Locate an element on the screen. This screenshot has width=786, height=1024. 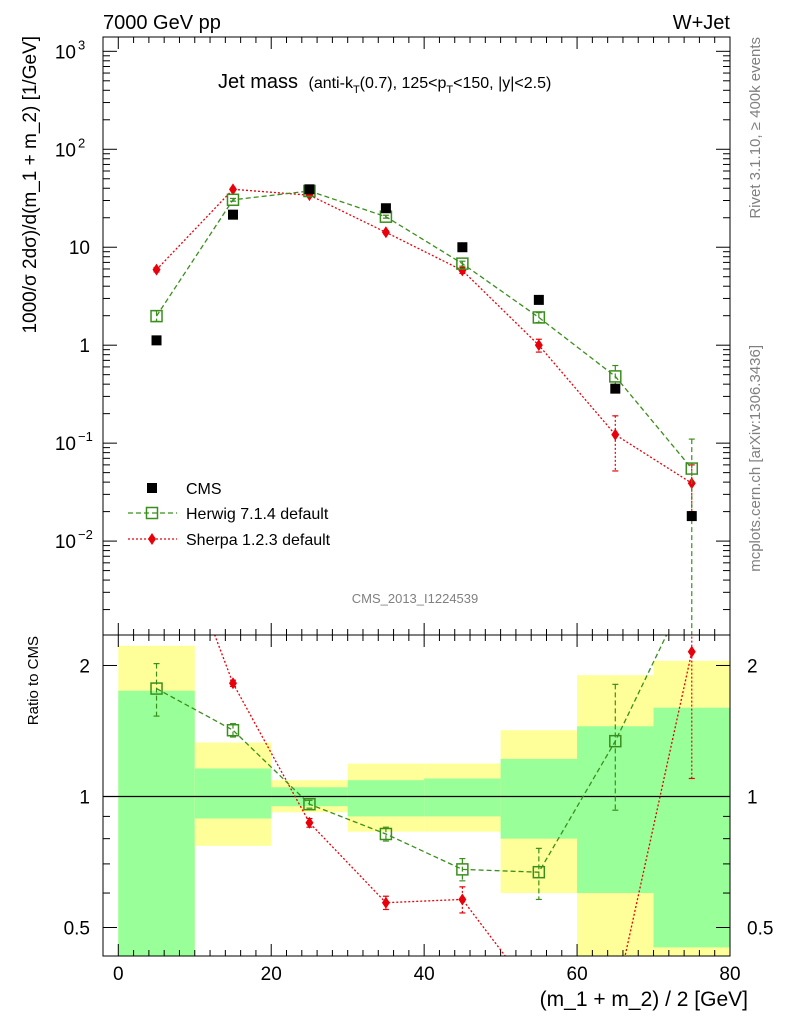
legend-symbol-sherpa is located at coordinates (152, 539).